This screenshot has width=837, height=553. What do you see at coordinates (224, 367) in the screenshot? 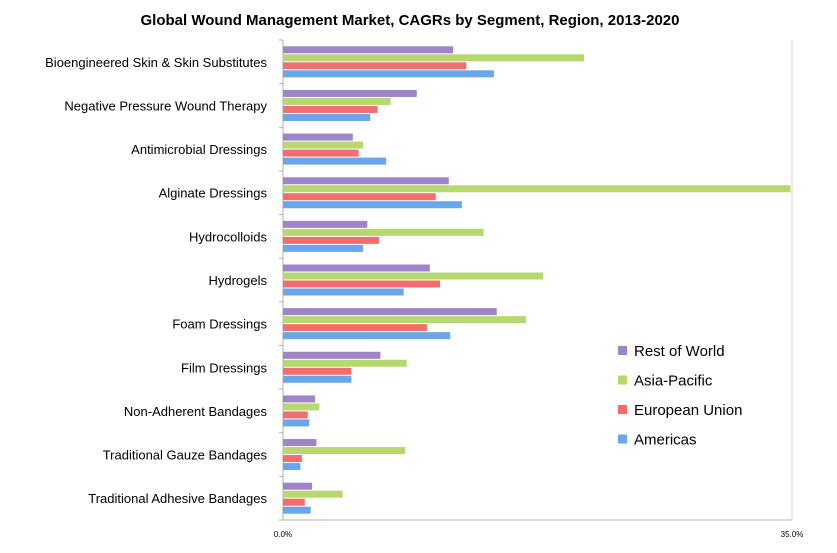
I see `category-label: Film Dressings` at bounding box center [224, 367].